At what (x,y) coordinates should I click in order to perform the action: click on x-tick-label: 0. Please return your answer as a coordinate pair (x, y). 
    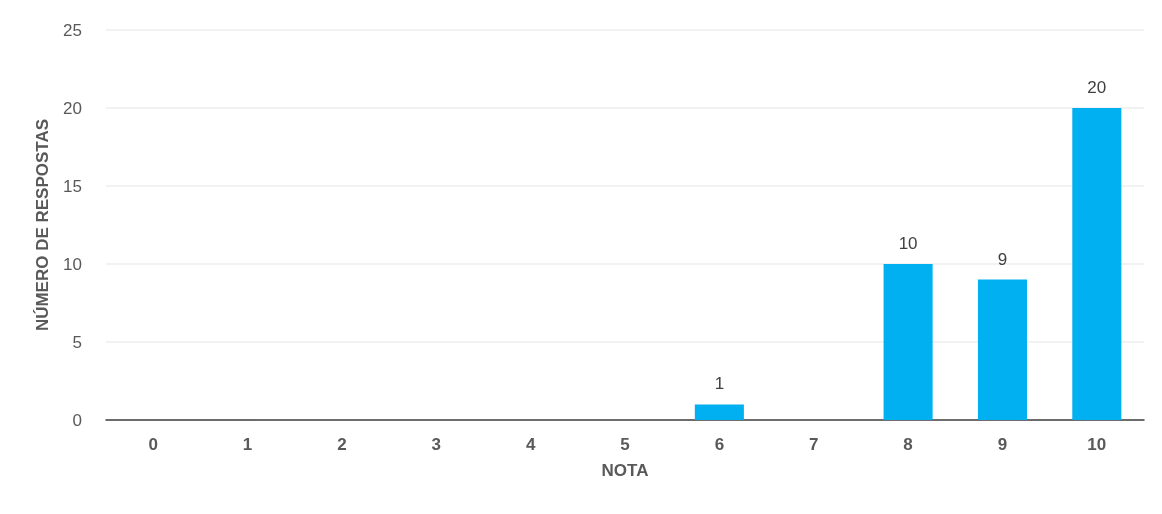
    Looking at the image, I should click on (153, 444).